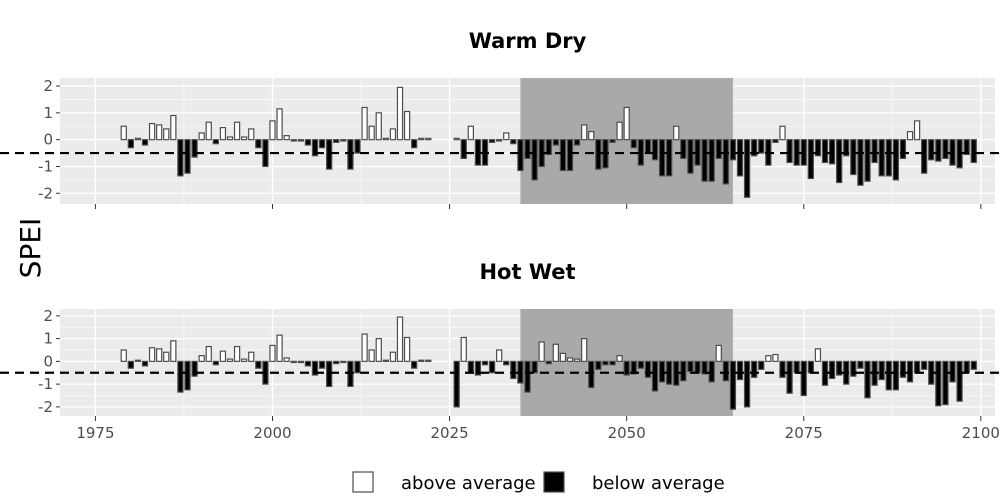  Describe the element at coordinates (30, 248) in the screenshot. I see `y-axis-label: SPEI` at that location.